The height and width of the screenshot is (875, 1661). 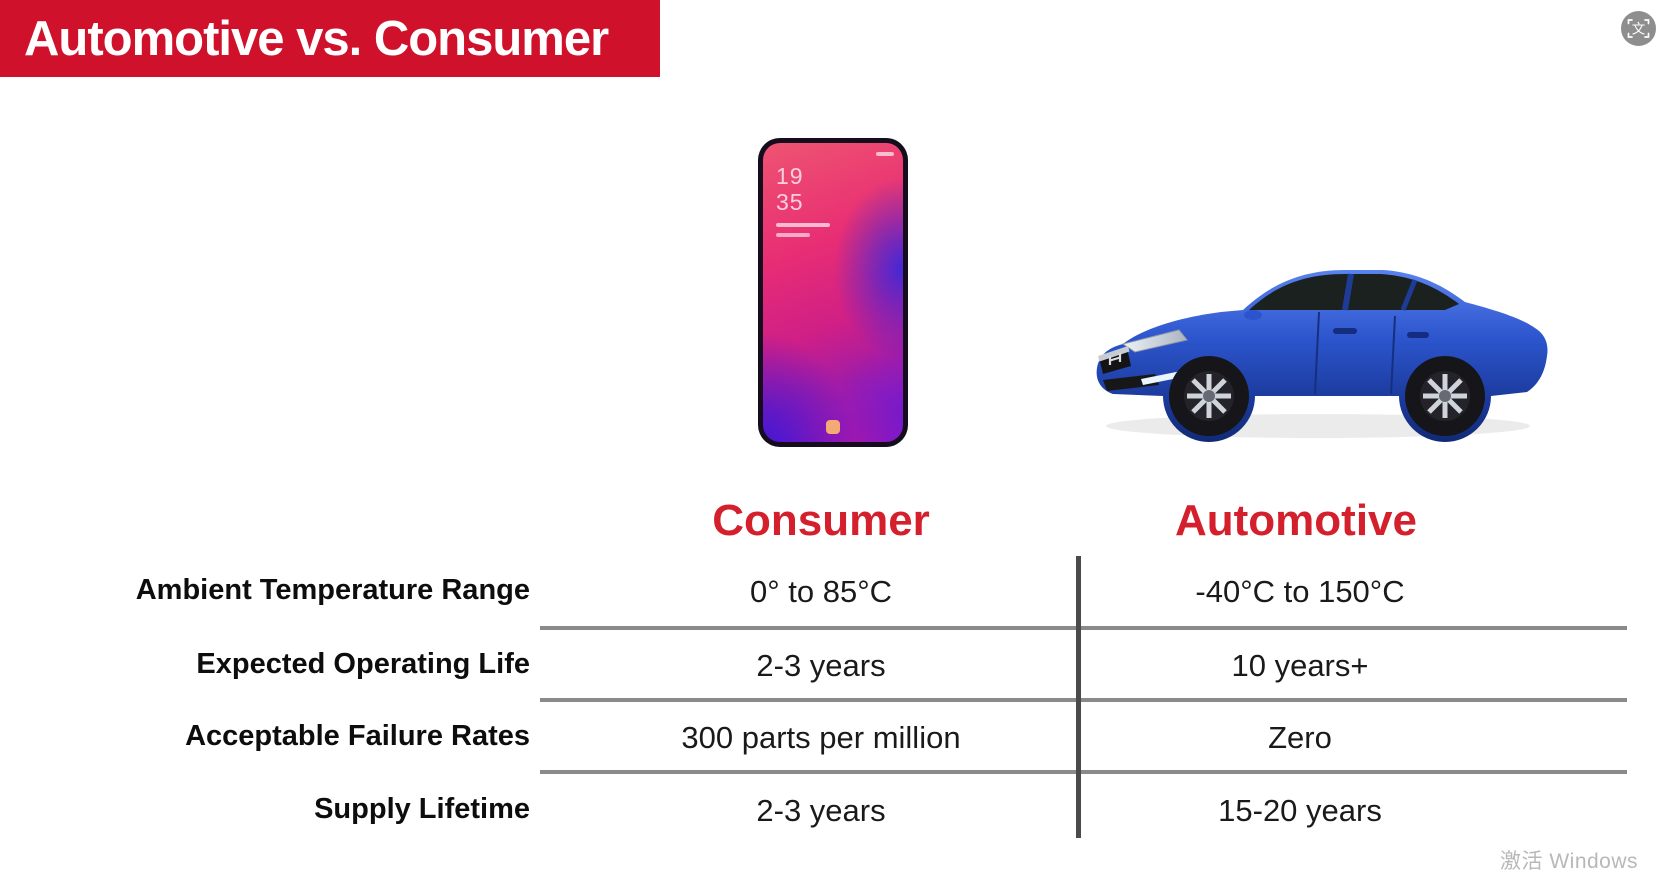 What do you see at coordinates (821, 591) in the screenshot?
I see `consumer-ambient-temperature: 0° to 85°C` at bounding box center [821, 591].